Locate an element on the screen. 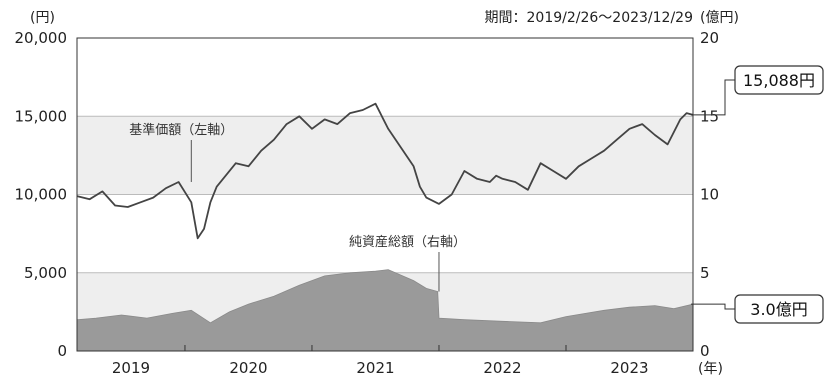 The width and height of the screenshot is (827, 381). year-label-2021: 2021 is located at coordinates (375, 368).